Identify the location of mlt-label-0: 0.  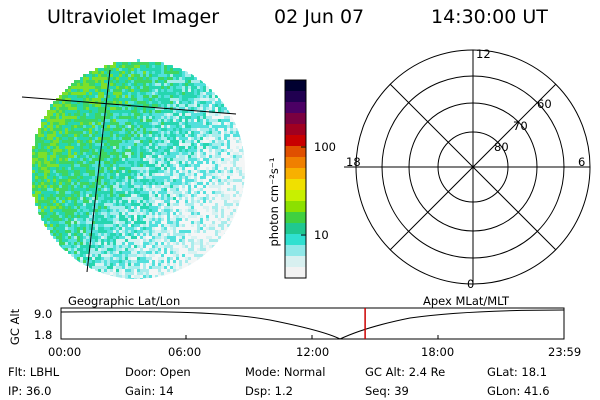
(471, 284).